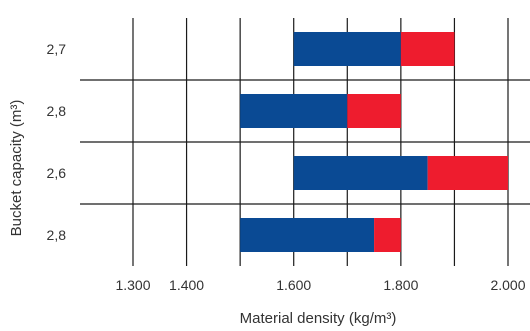  Describe the element at coordinates (186, 285) in the screenshot. I see `x-tick-label-1.400: 1.400` at that location.